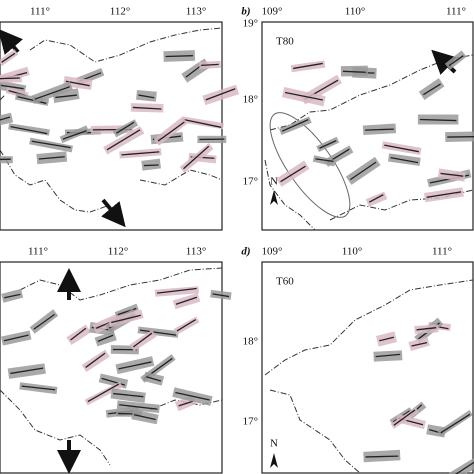  What do you see at coordinates (285, 42) in the screenshot?
I see `panel-title: T80` at bounding box center [285, 42].